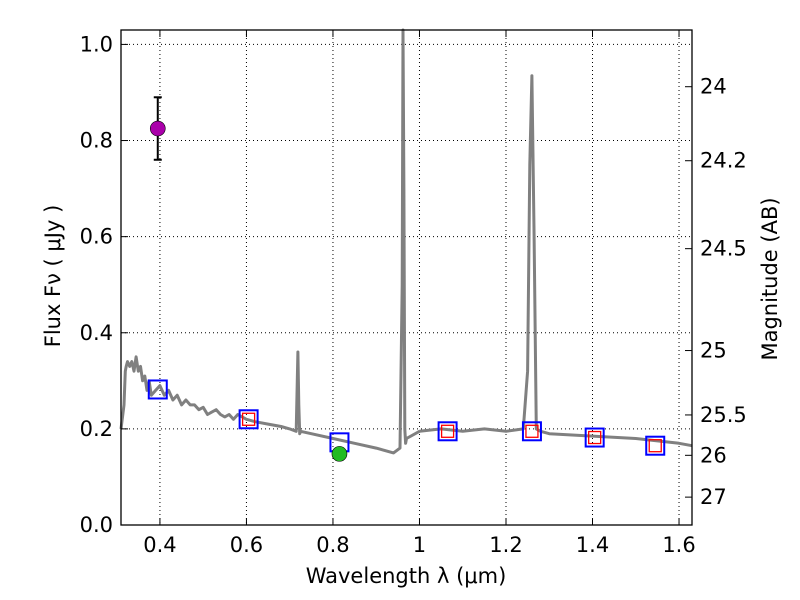 This screenshot has width=800, height=600. Describe the element at coordinates (713, 455) in the screenshot. I see `right-tick-label: 26` at that location.